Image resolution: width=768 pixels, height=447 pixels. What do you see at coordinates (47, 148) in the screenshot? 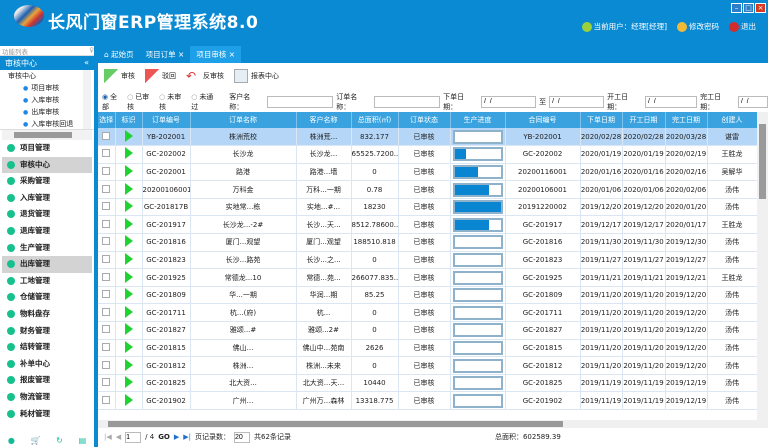
I see `sidebar-item: 项目管理` at bounding box center [47, 148].